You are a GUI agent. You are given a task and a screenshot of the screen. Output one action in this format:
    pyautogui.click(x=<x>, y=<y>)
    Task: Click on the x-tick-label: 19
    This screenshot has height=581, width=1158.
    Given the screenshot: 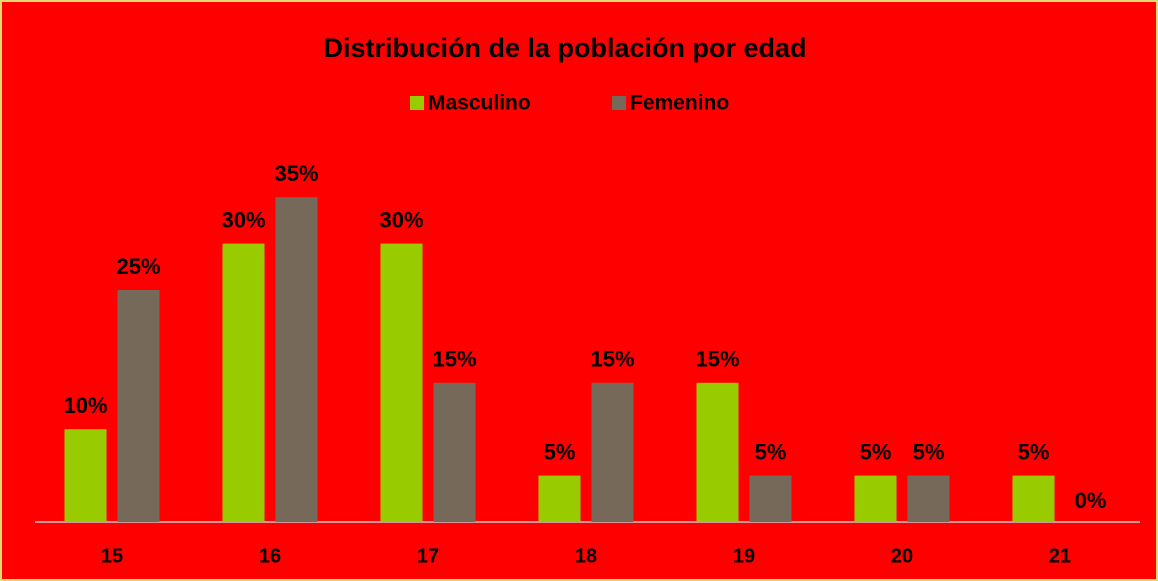 What is the action you would take?
    pyautogui.click(x=744, y=556)
    